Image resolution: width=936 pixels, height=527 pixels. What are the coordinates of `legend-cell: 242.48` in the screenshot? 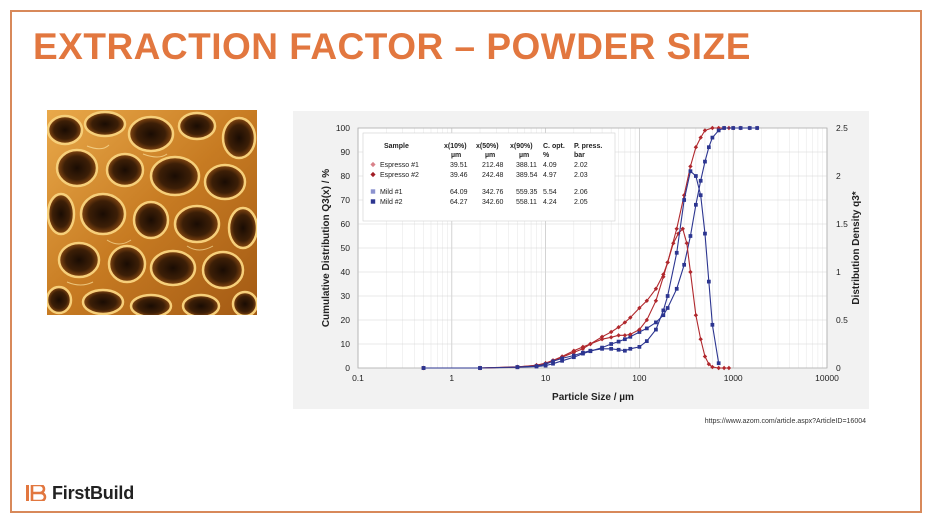 It's located at (493, 175).